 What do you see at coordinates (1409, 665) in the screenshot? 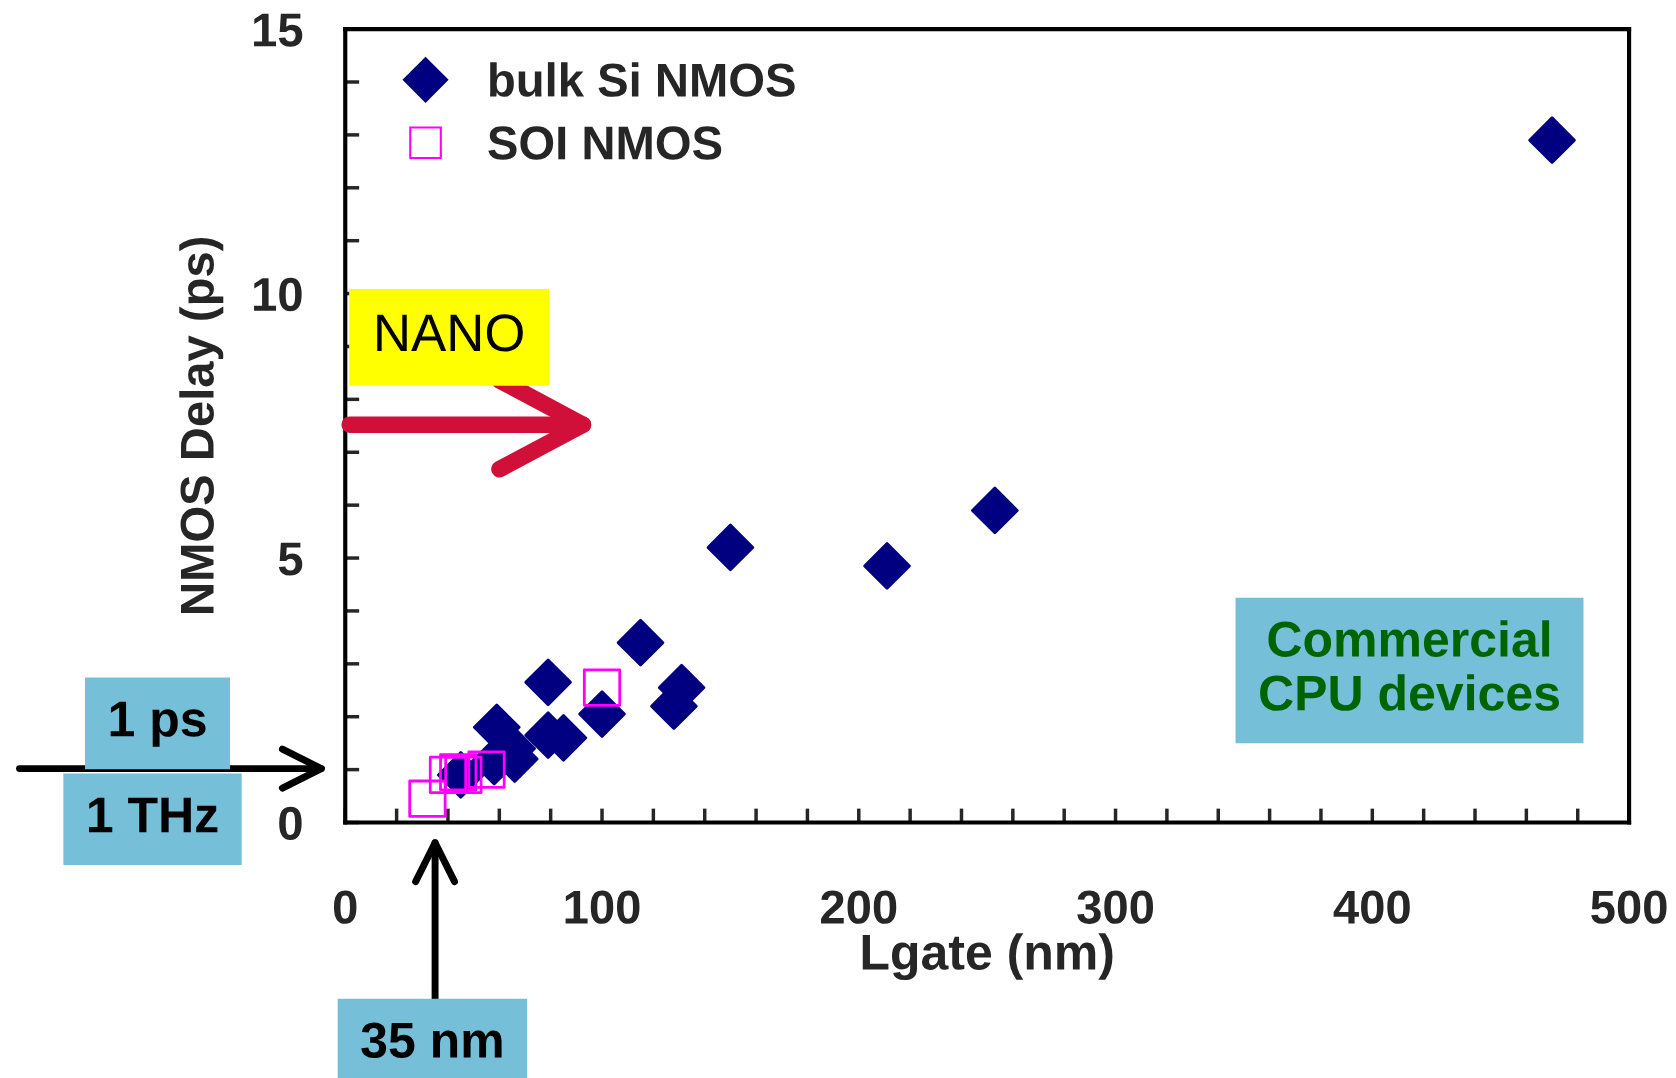
I see `annotation: Commercial CPU devices` at bounding box center [1409, 665].